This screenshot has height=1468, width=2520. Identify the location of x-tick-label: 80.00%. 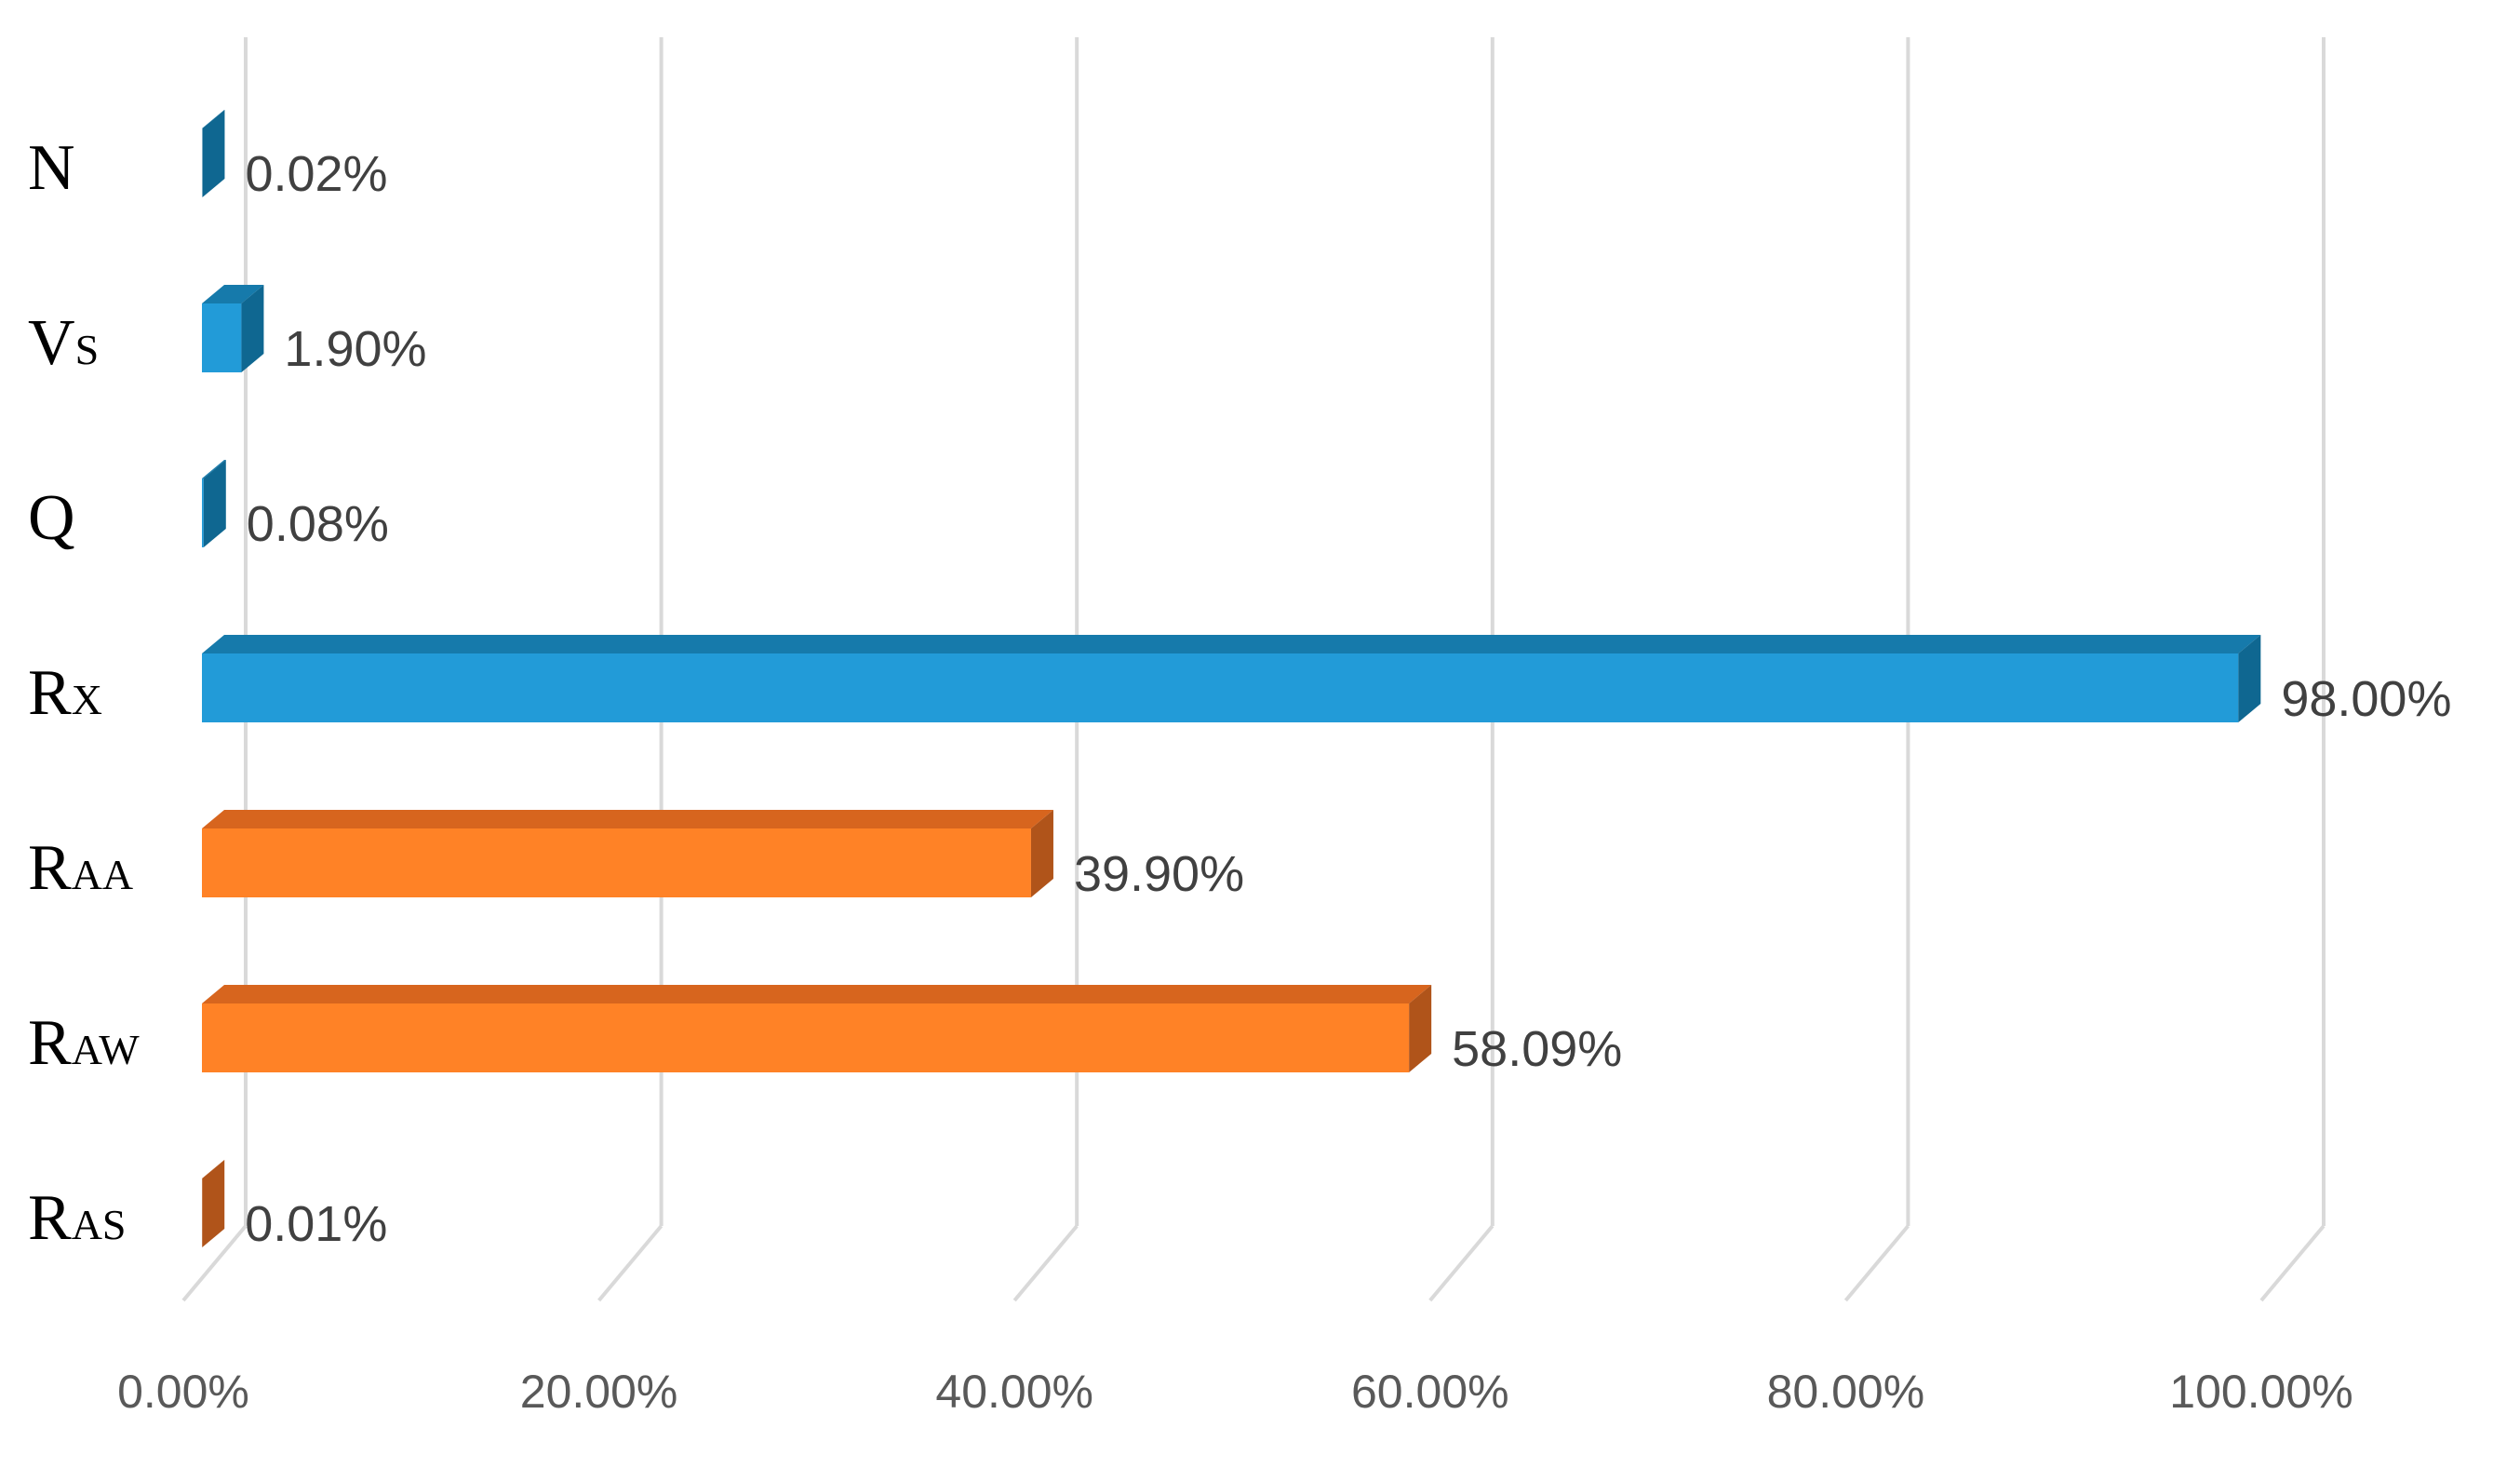
(1846, 1392).